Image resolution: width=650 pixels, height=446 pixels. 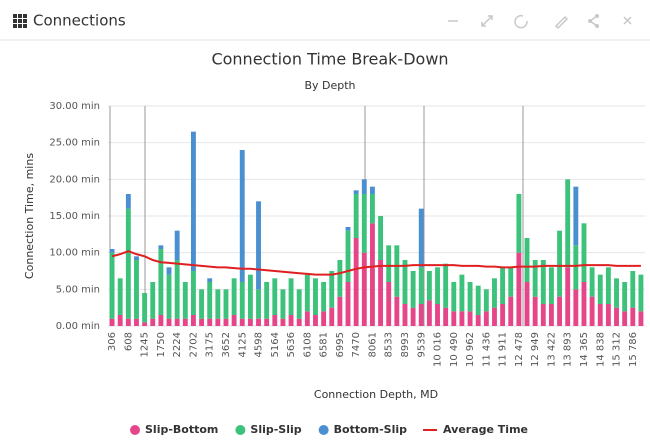 What do you see at coordinates (78, 326) in the screenshot?
I see `y-tick-label: 0.00 min` at bounding box center [78, 326].